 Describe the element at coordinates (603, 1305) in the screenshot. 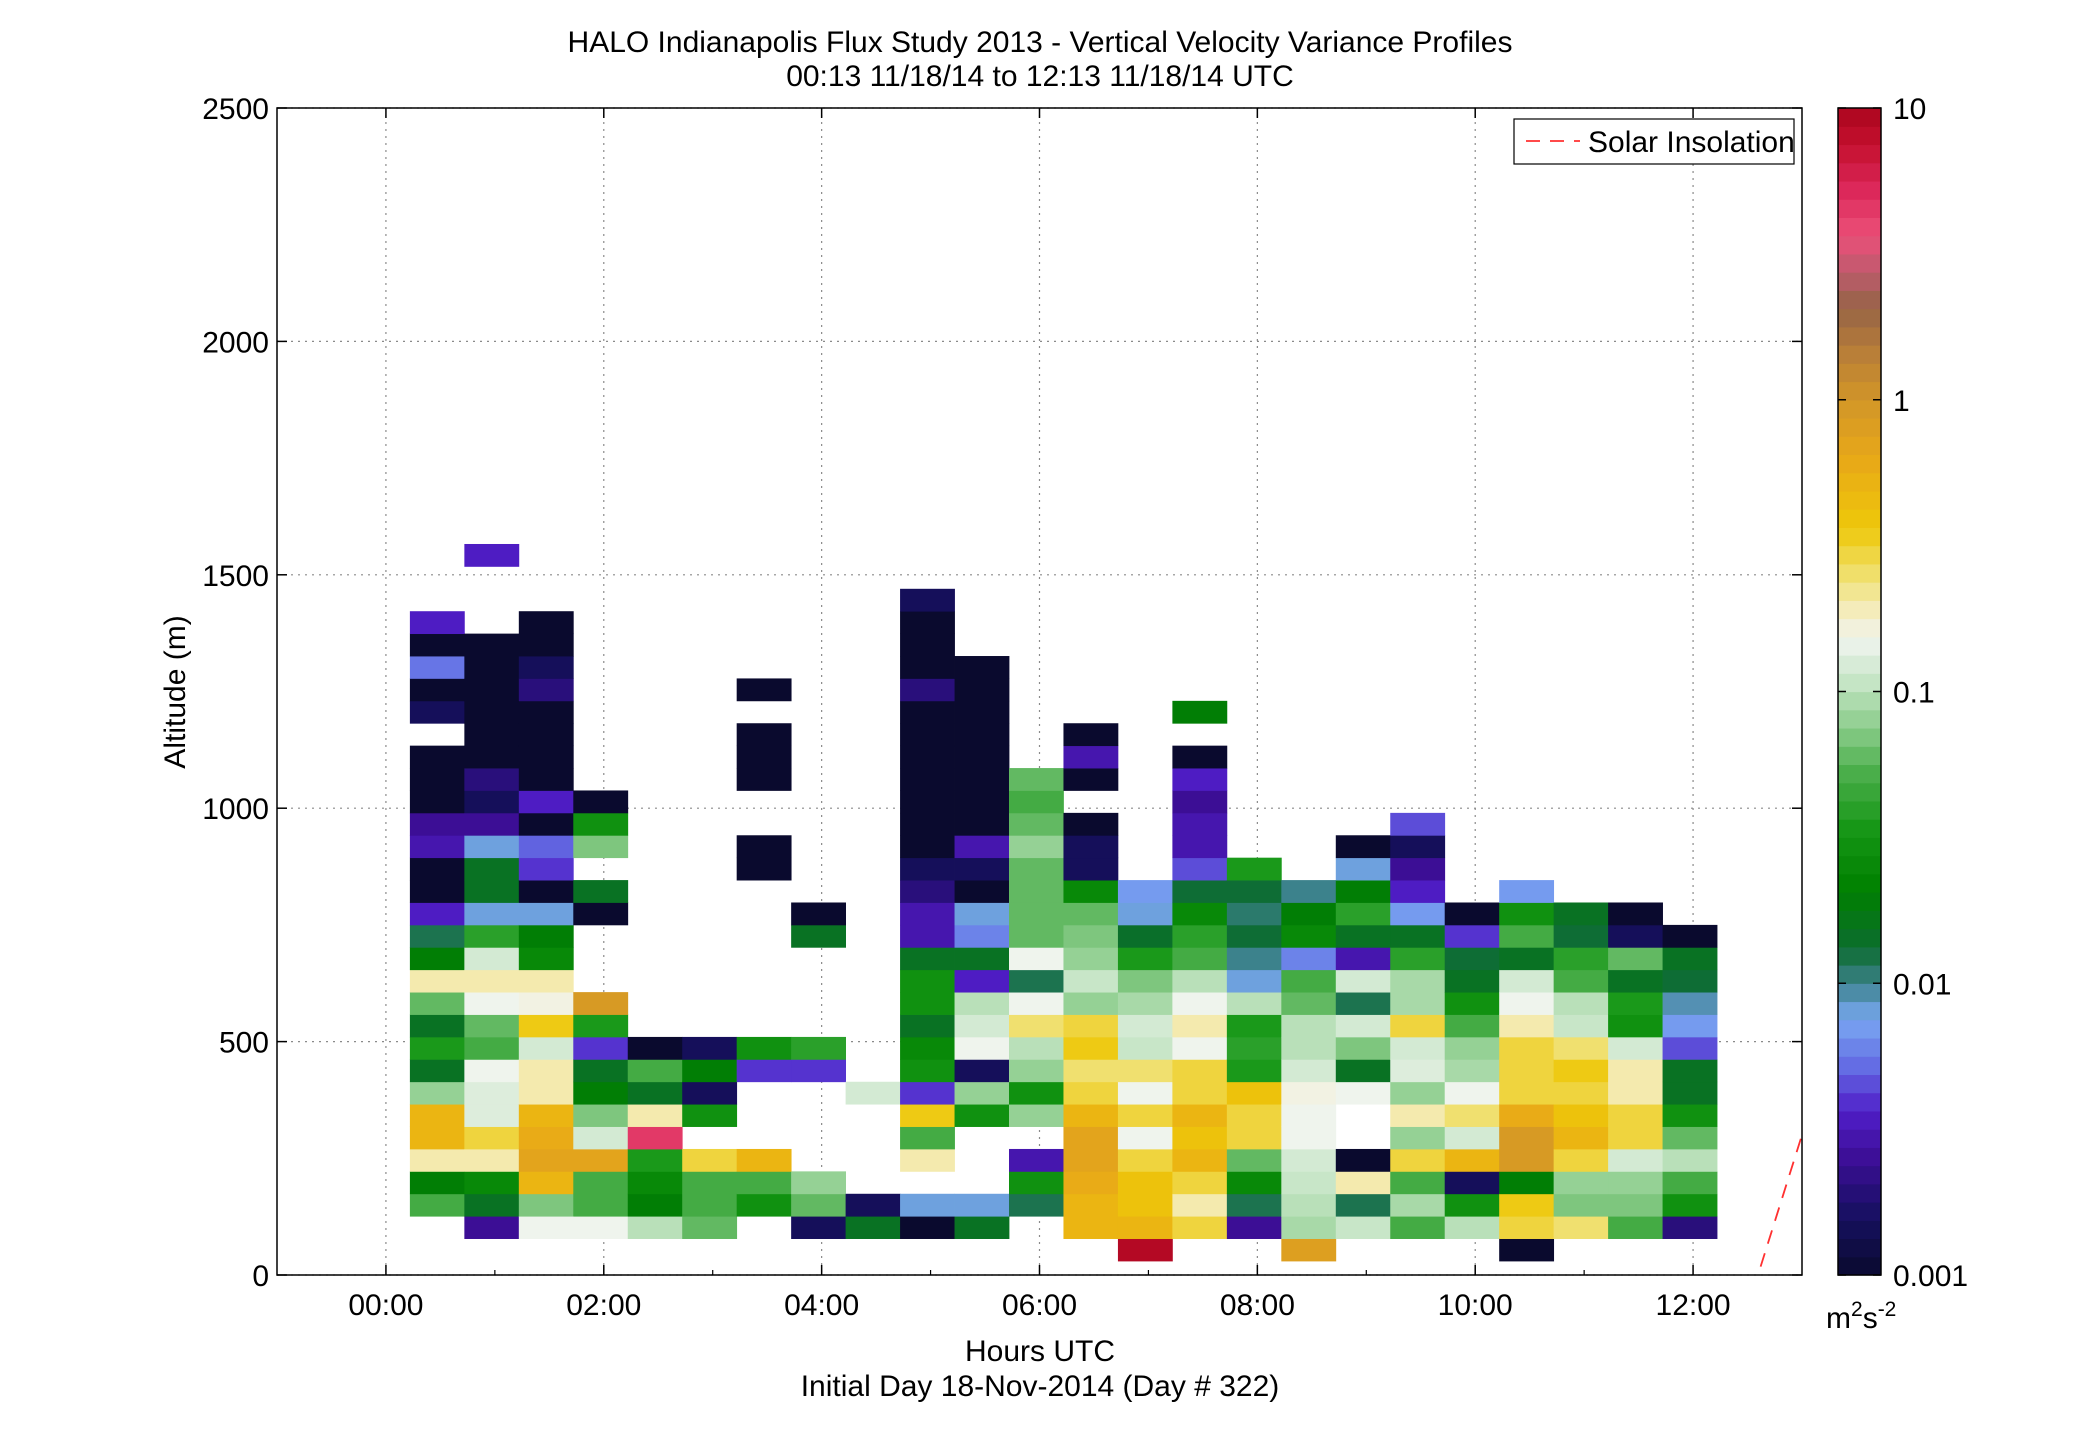

I see `x-tick-label: 02:00` at that location.